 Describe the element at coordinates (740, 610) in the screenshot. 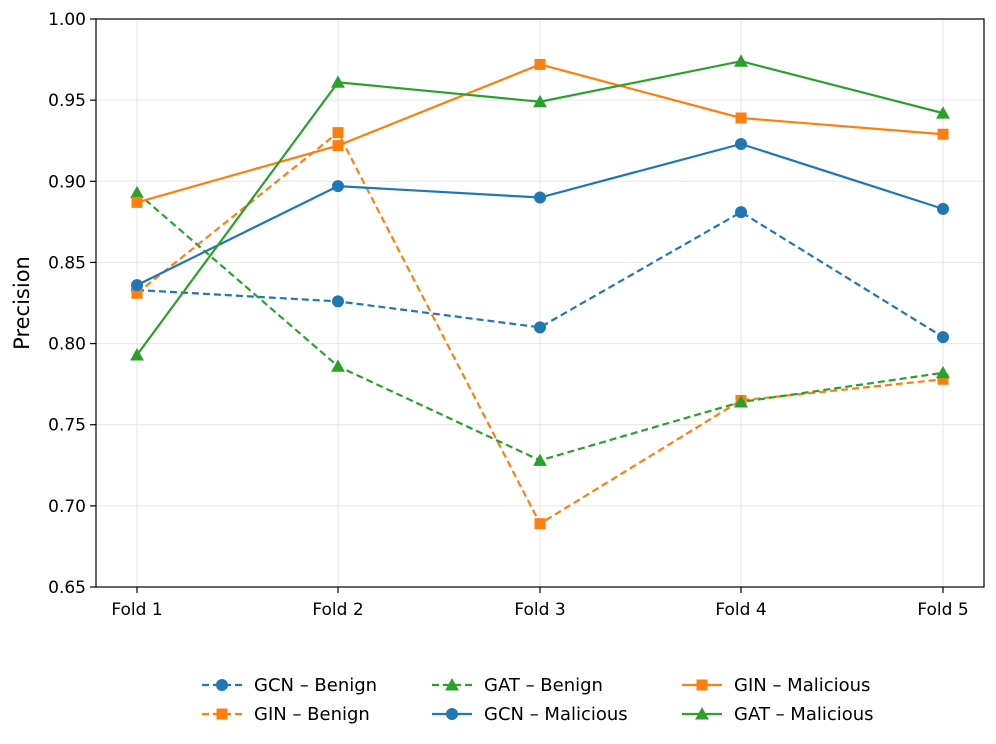

I see `x-tick-label: Fold 4` at that location.